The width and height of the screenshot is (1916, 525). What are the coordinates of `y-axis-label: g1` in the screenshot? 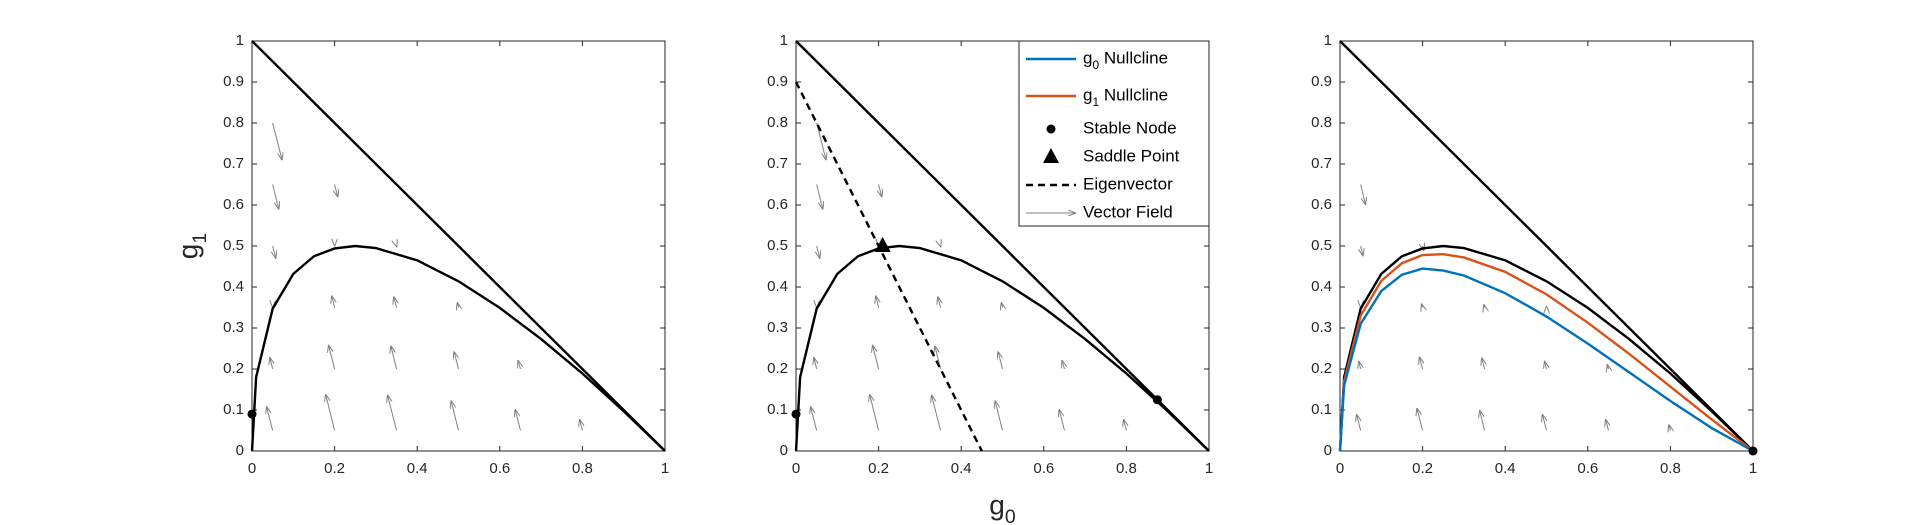 It's located at (191, 246).